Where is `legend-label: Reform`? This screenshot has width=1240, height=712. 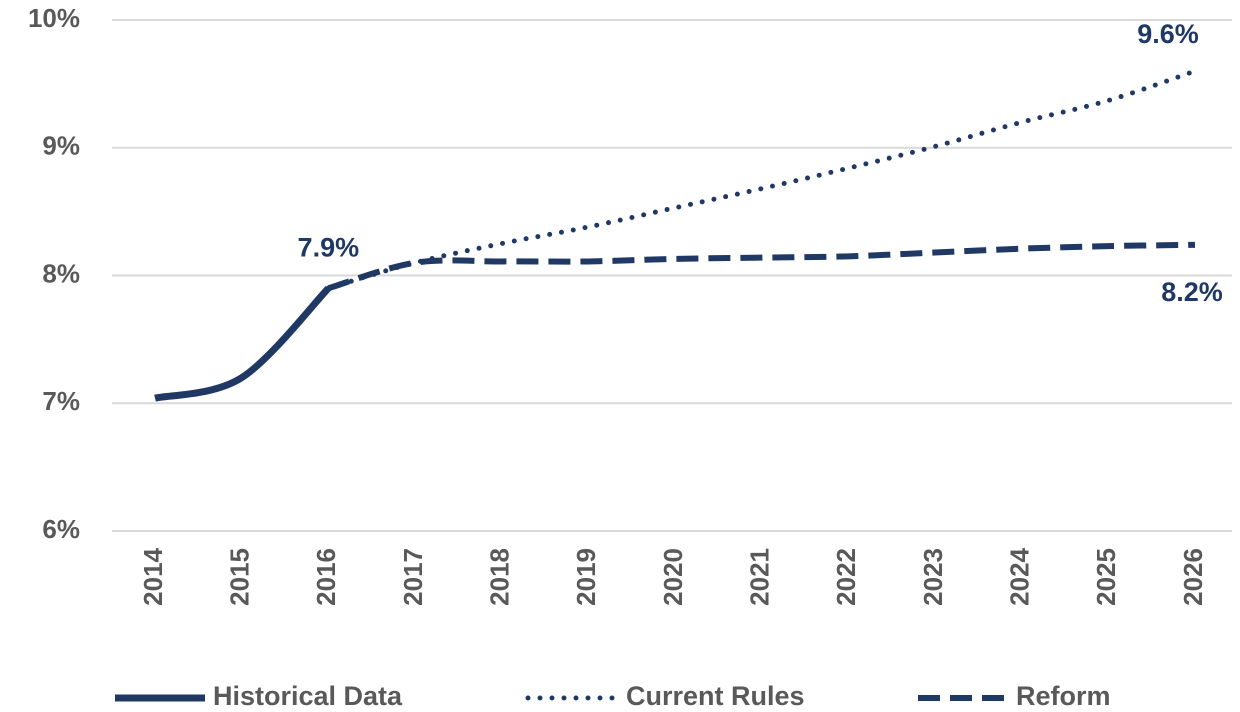
legend-label: Reform is located at coordinates (1063, 696).